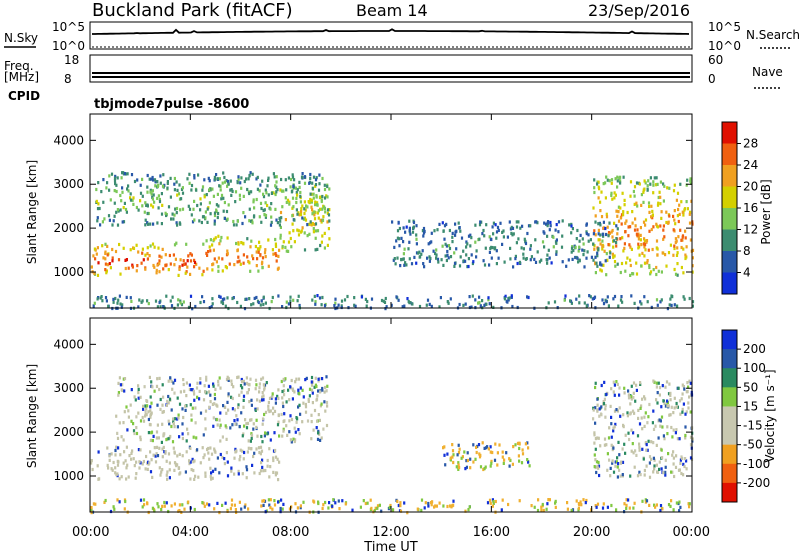 The height and width of the screenshot is (554, 800). I want to click on nsky-tick-bottom: 10^0, so click(68, 46).